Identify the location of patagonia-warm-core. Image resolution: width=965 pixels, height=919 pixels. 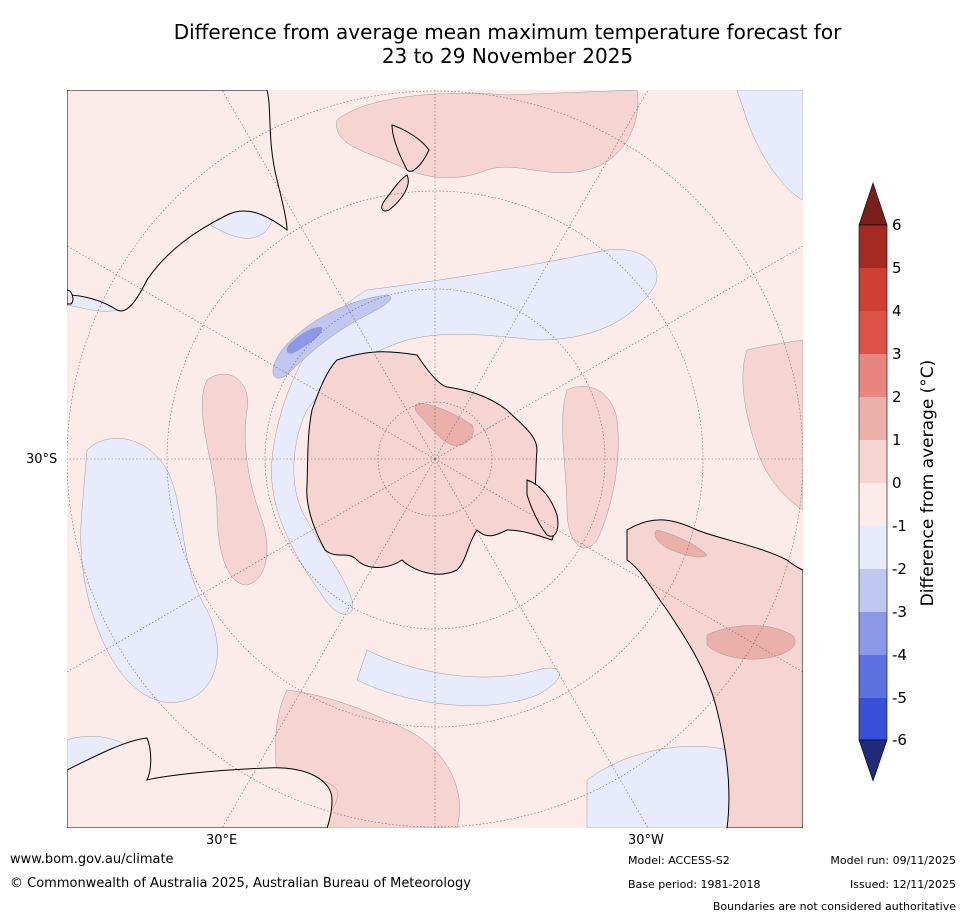
(681, 543).